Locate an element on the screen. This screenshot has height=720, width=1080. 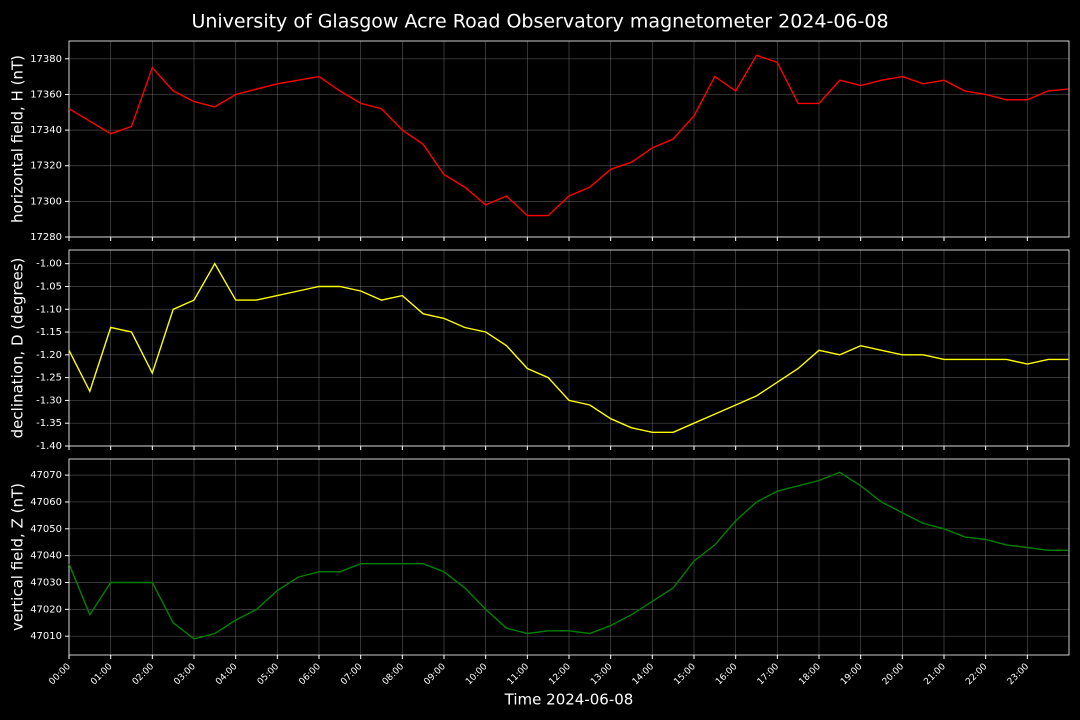
y-tick-label: 17280 is located at coordinates (46, 237).